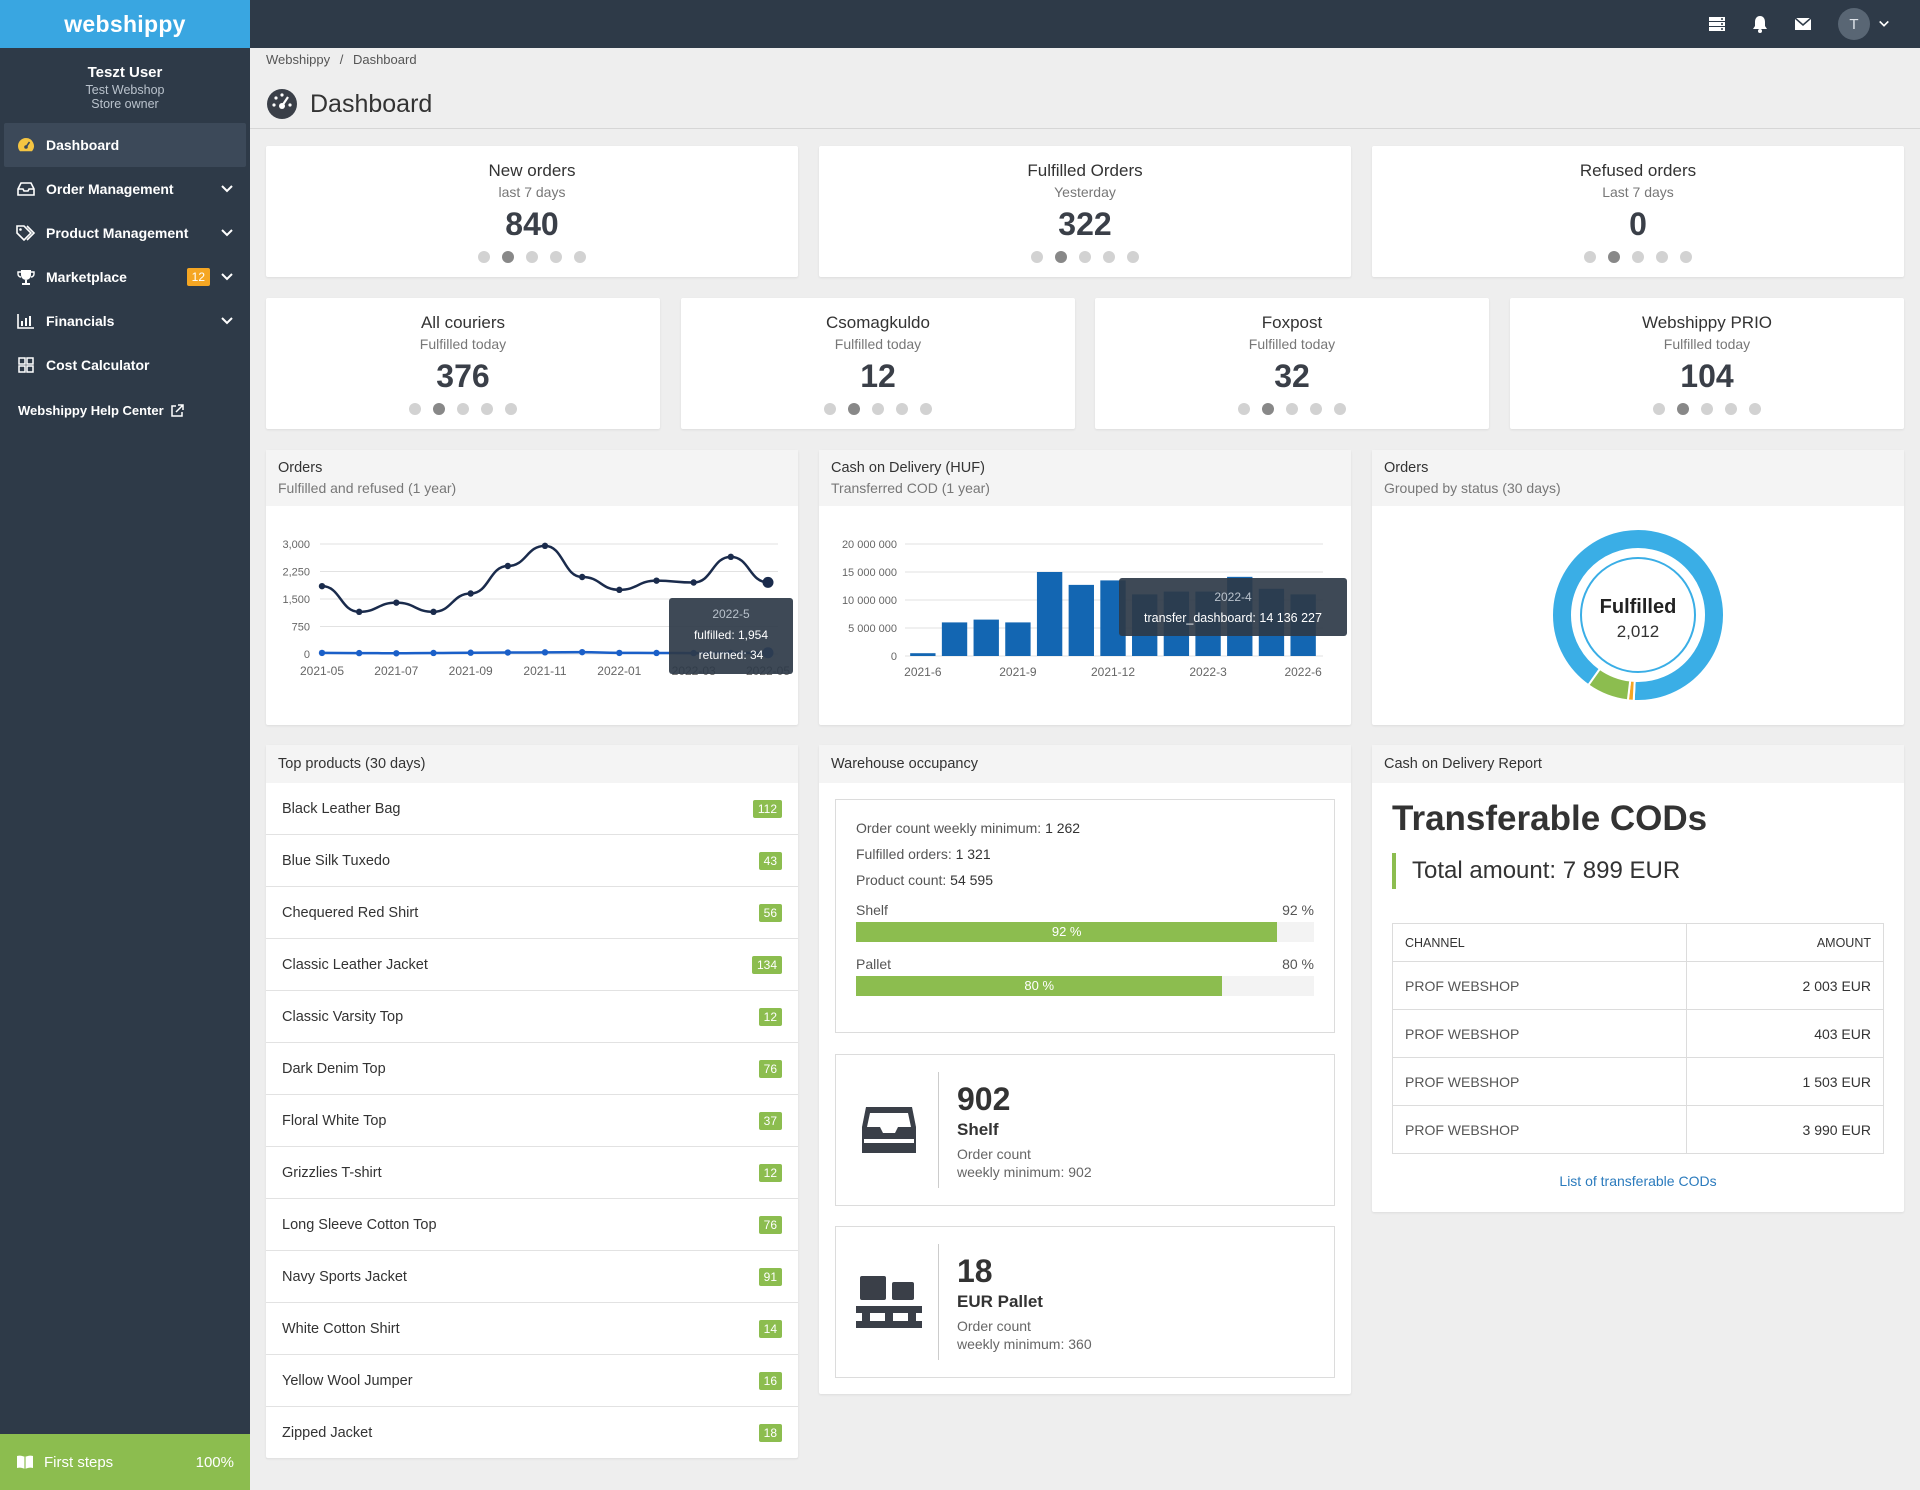 The height and width of the screenshot is (1490, 1920). I want to click on first-steps-bar: First steps 100%, so click(125, 1462).